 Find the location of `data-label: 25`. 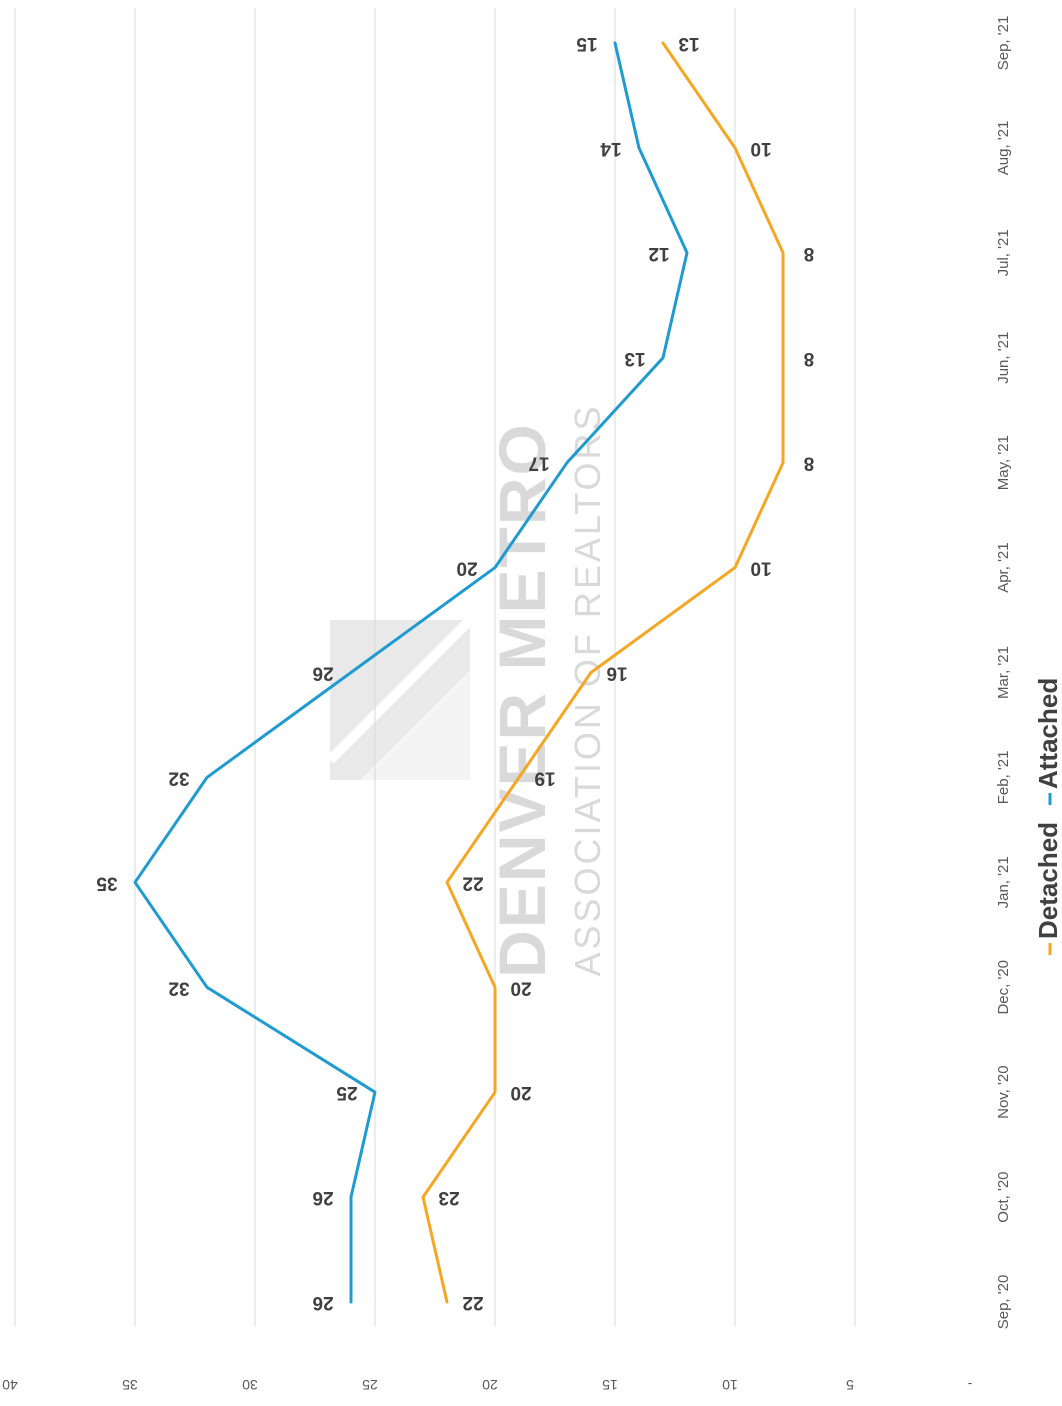

data-label: 25 is located at coordinates (347, 1092).